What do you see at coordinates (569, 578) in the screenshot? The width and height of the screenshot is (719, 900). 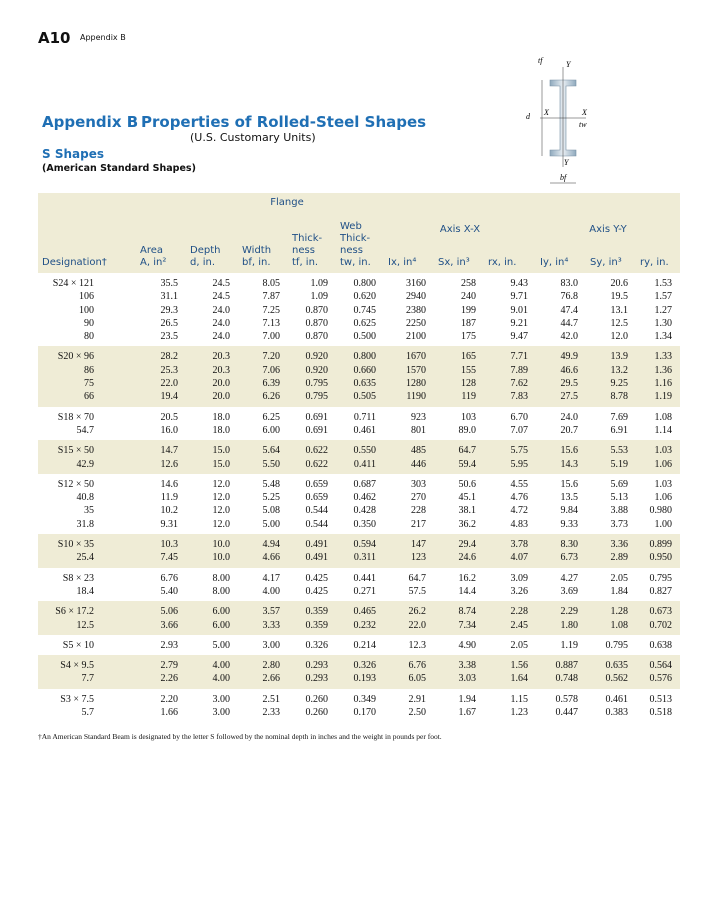 I see `cell: 4.27` at bounding box center [569, 578].